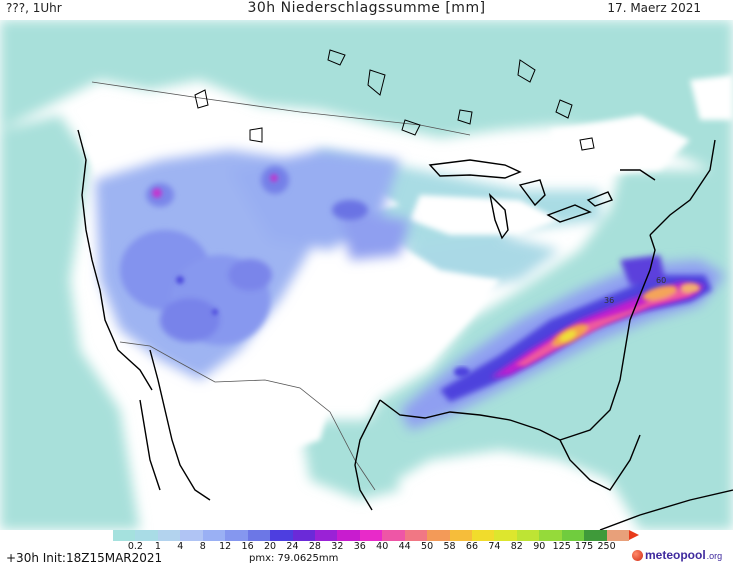 The width and height of the screenshot is (733, 566). What do you see at coordinates (180, 546) in the screenshot?
I see `legend-tick-label: 4` at bounding box center [180, 546].